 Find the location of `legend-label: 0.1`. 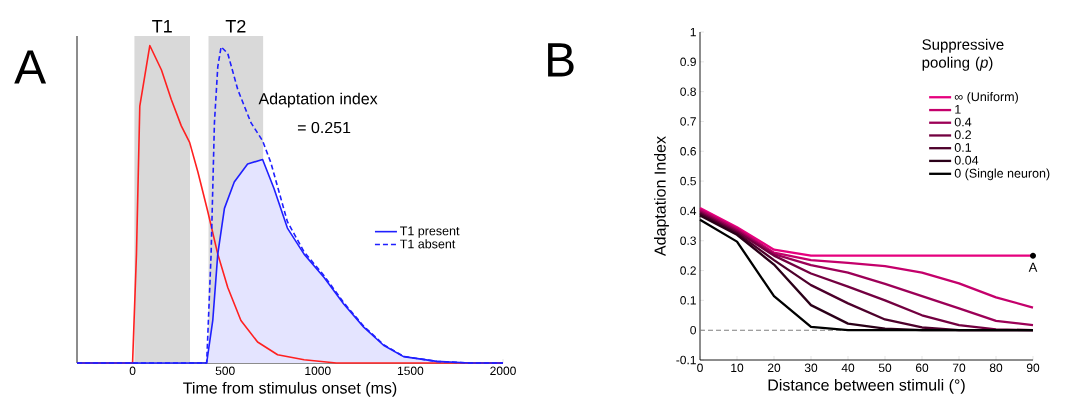

legend-label: 0.1 is located at coordinates (963, 147).